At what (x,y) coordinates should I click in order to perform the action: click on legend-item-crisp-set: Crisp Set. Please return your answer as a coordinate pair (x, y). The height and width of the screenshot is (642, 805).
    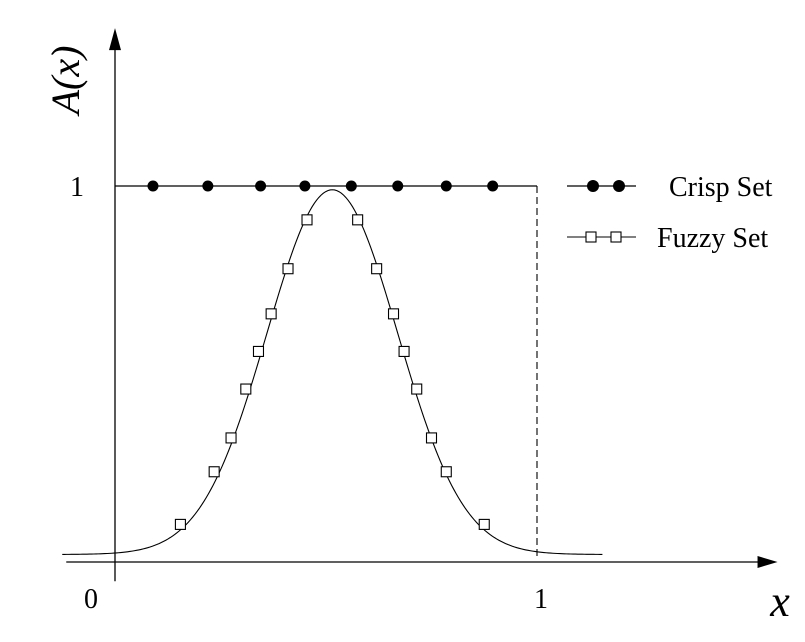
    Looking at the image, I should click on (670, 187).